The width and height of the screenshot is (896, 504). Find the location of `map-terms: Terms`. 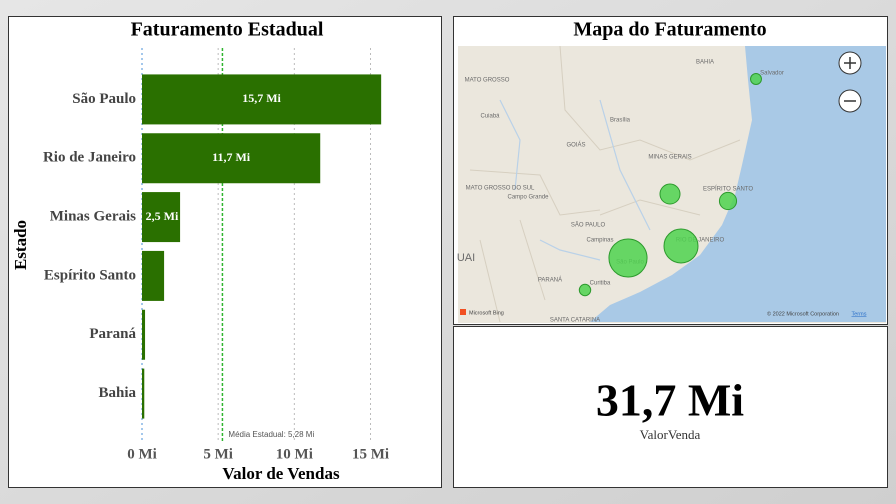

map-terms: Terms is located at coordinates (859, 314).